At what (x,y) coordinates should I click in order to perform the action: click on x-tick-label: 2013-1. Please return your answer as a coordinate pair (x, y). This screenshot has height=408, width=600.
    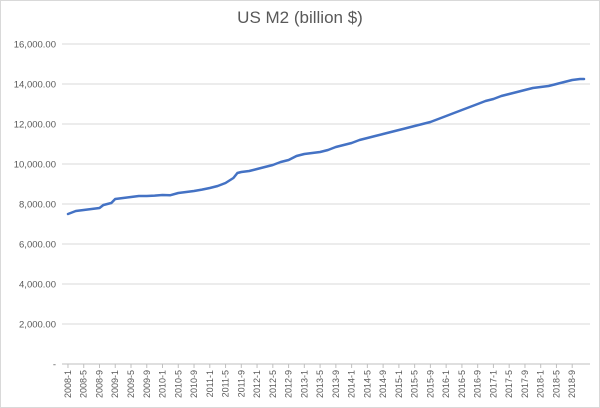
    Looking at the image, I should click on (304, 384).